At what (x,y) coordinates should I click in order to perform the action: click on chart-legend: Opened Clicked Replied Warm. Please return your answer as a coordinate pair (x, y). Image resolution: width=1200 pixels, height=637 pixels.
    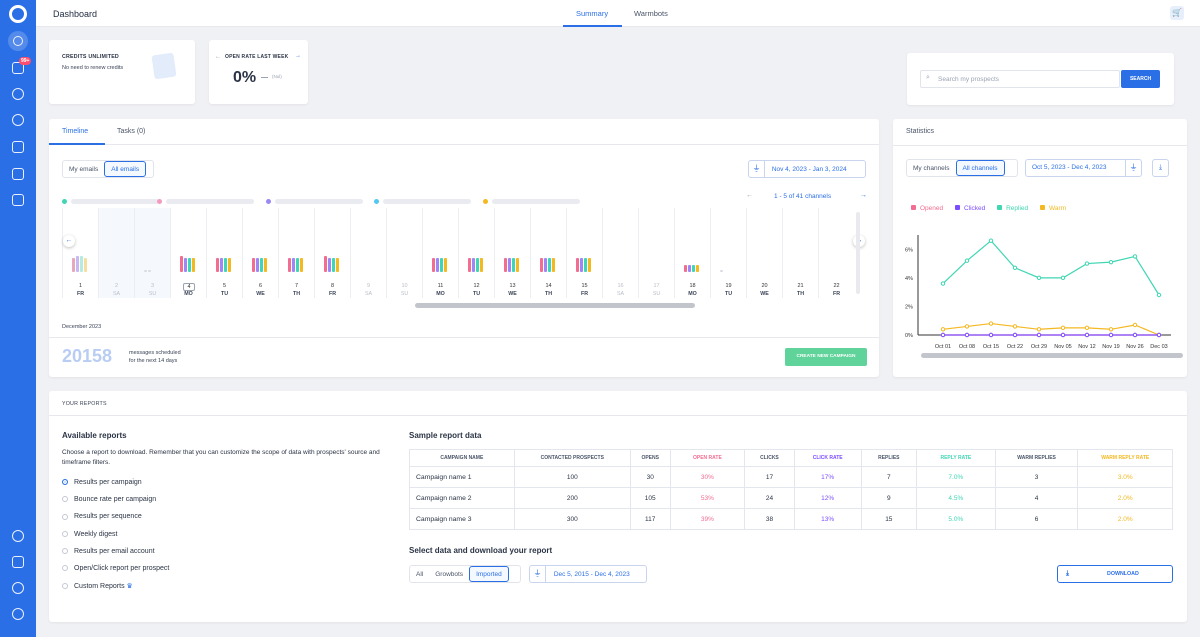
    Looking at the image, I should click on (988, 208).